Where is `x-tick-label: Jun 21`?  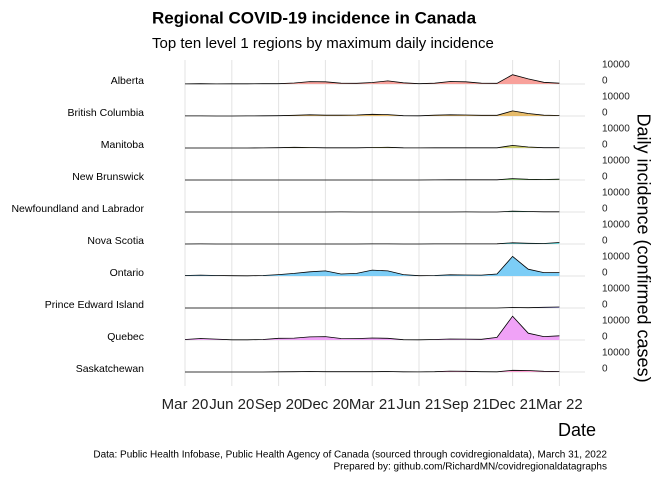
x-tick-label: Jun 21 is located at coordinates (418, 404).